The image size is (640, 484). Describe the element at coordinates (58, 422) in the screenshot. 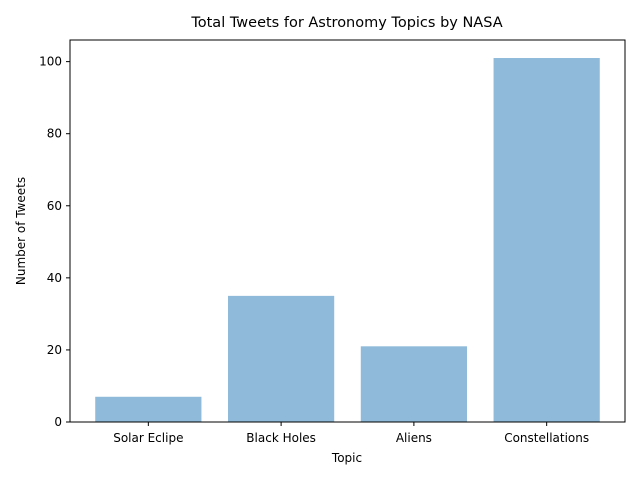

I see `y-tick-label: 0` at that location.